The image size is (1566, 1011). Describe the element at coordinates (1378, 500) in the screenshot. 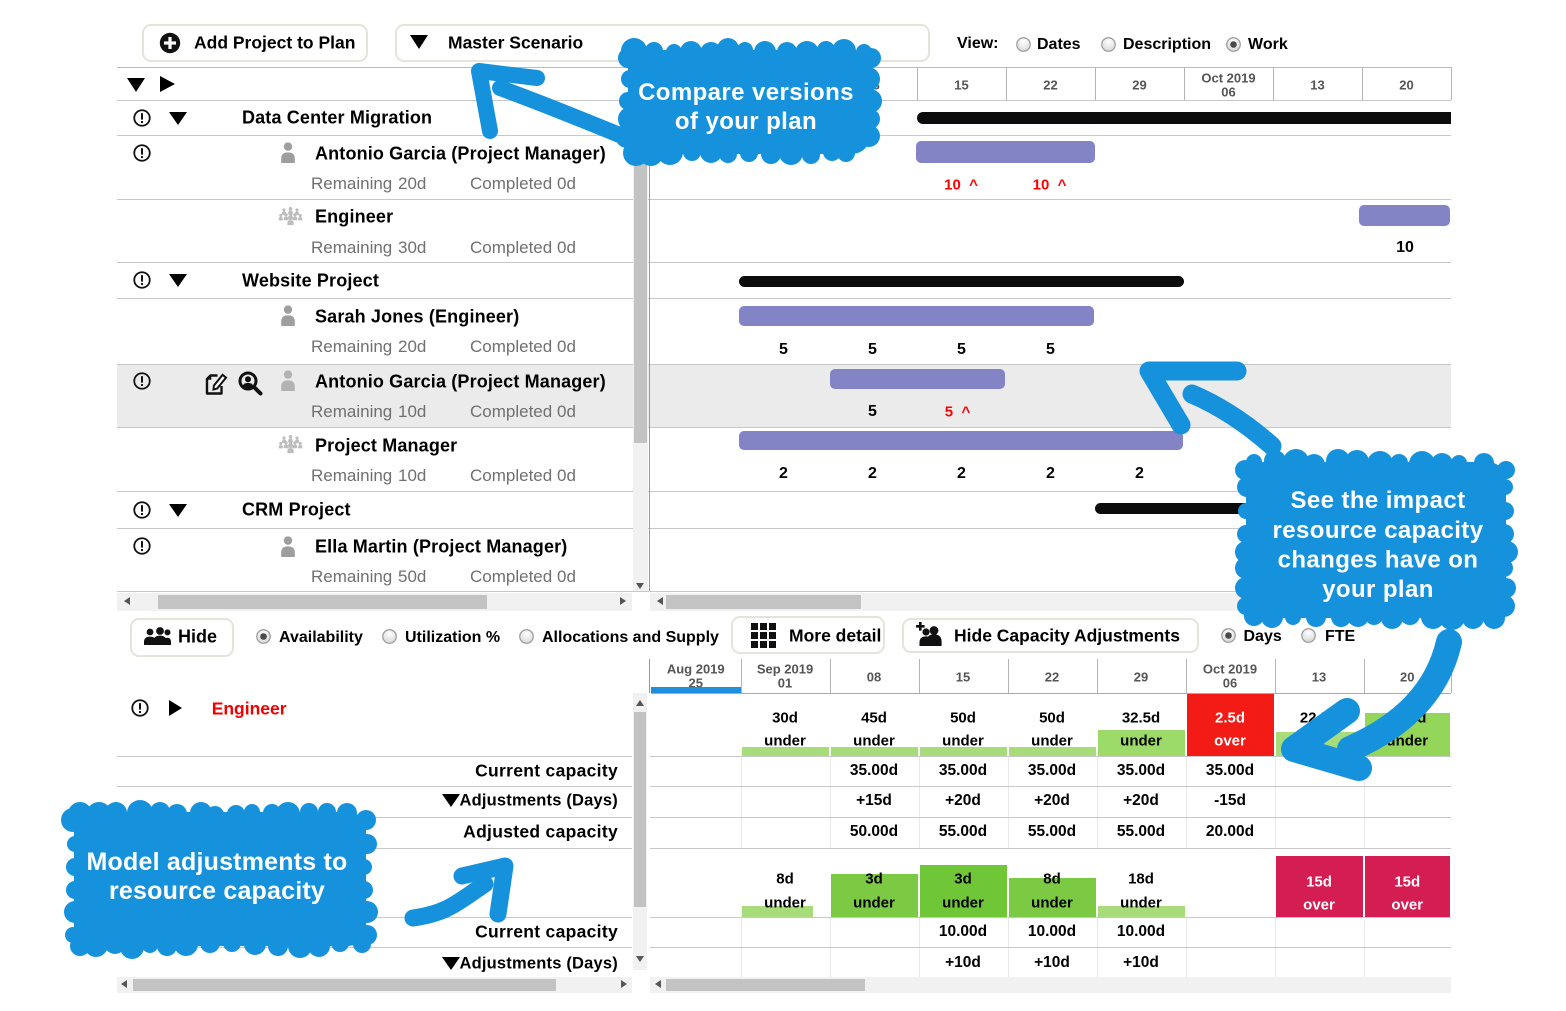

I see `svg-text: See the impact` at that location.